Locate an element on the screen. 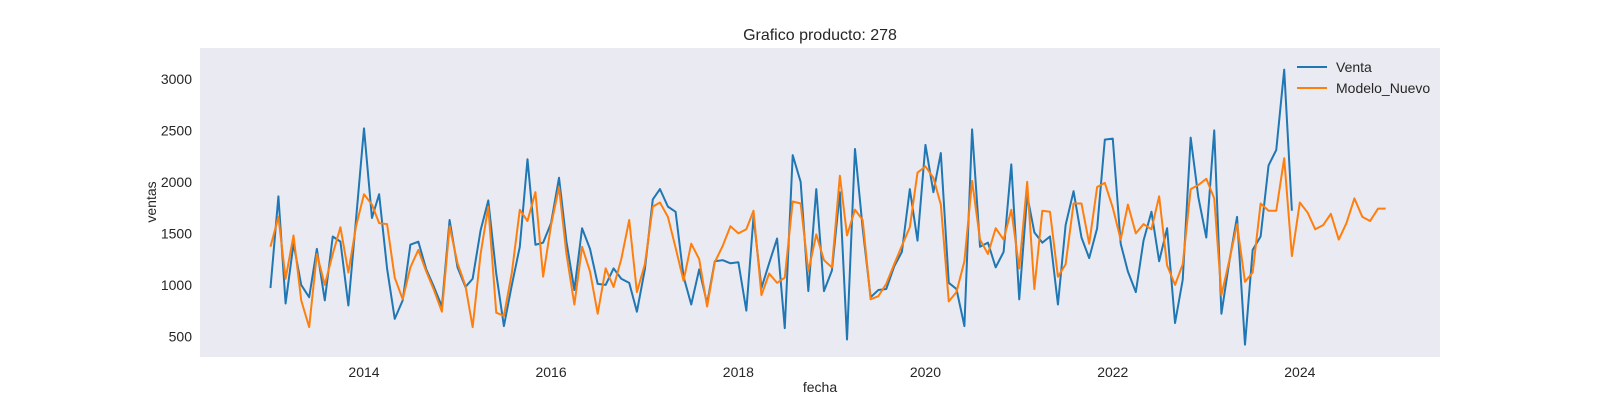  x-tick-label: 2020 is located at coordinates (925, 372).